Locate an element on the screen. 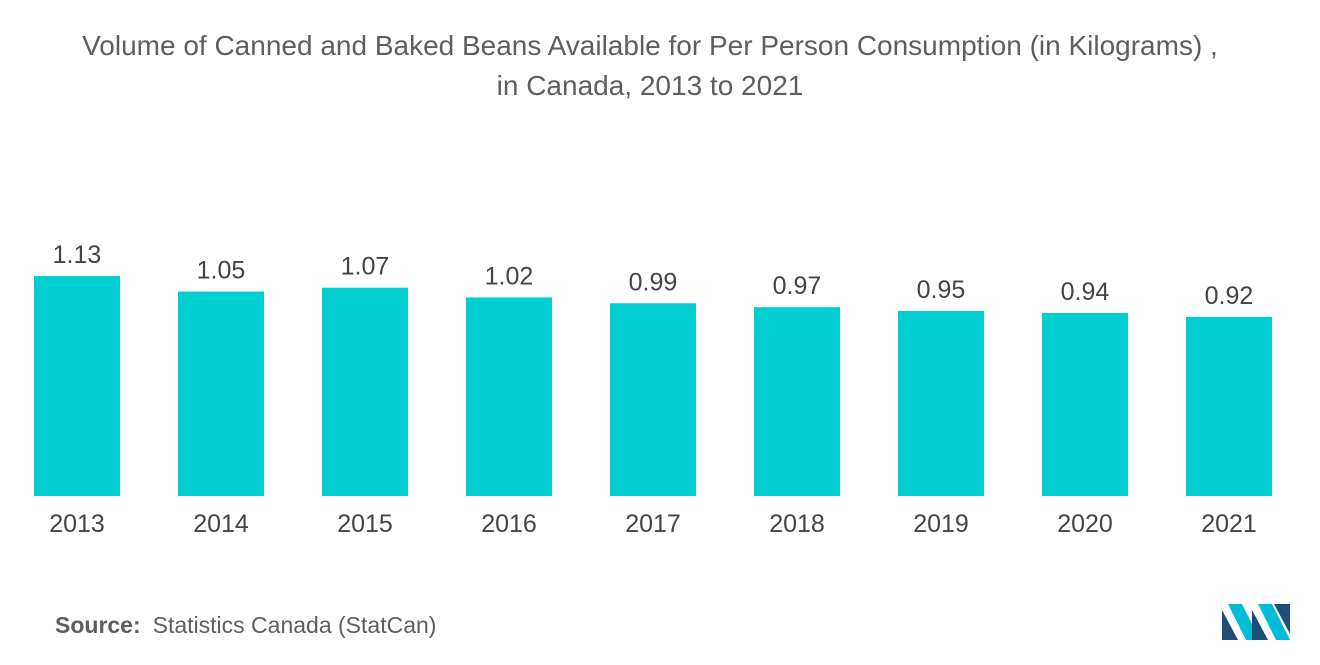 The height and width of the screenshot is (665, 1320). bar-2015 is located at coordinates (365, 391).